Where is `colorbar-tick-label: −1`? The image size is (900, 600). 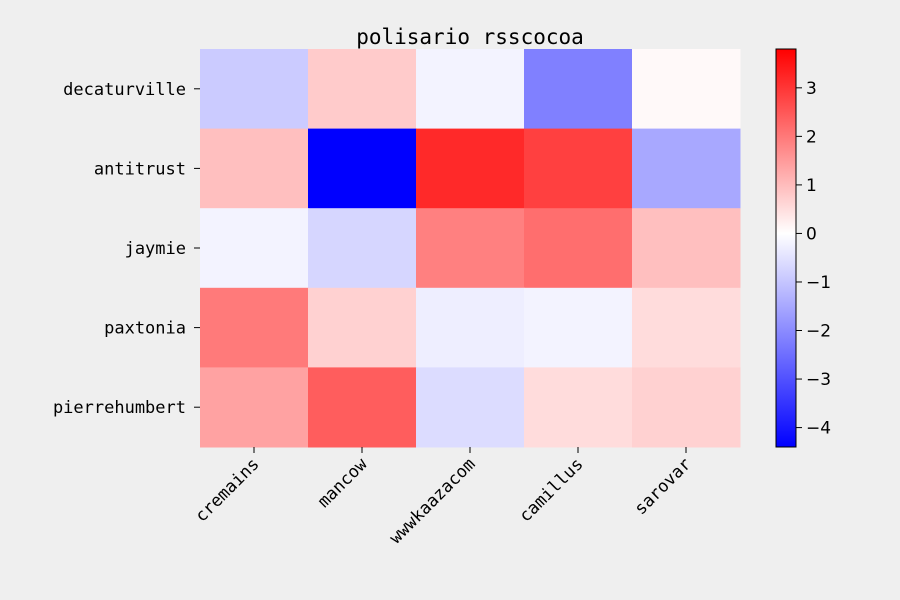 colorbar-tick-label: −1 is located at coordinates (818, 283).